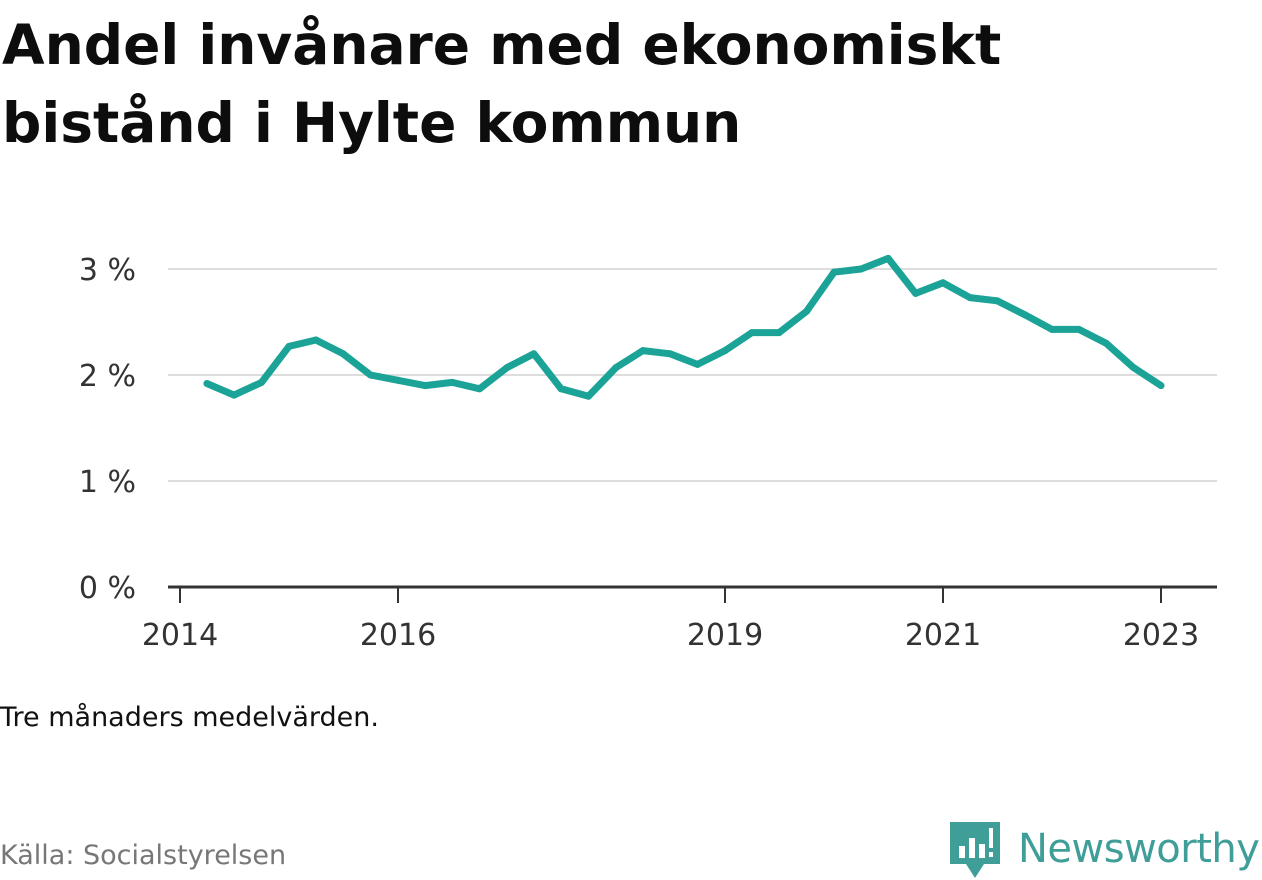  I want to click on x-axis, so click(692, 594).